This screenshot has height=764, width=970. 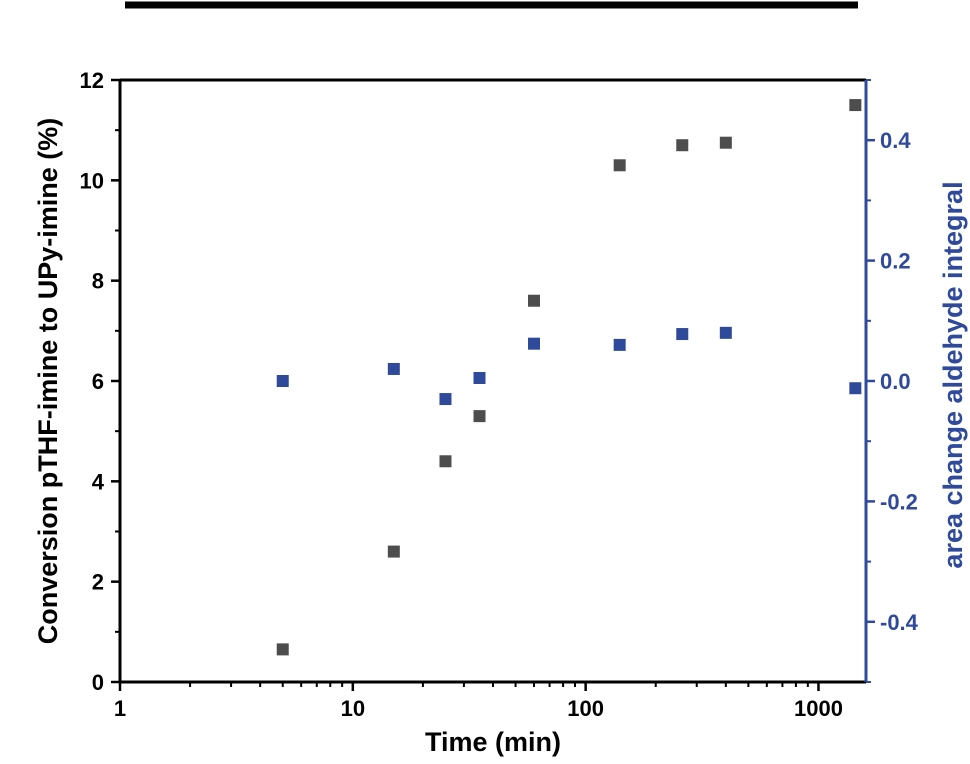 What do you see at coordinates (98, 281) in the screenshot?
I see `y-tick-label: 8` at bounding box center [98, 281].